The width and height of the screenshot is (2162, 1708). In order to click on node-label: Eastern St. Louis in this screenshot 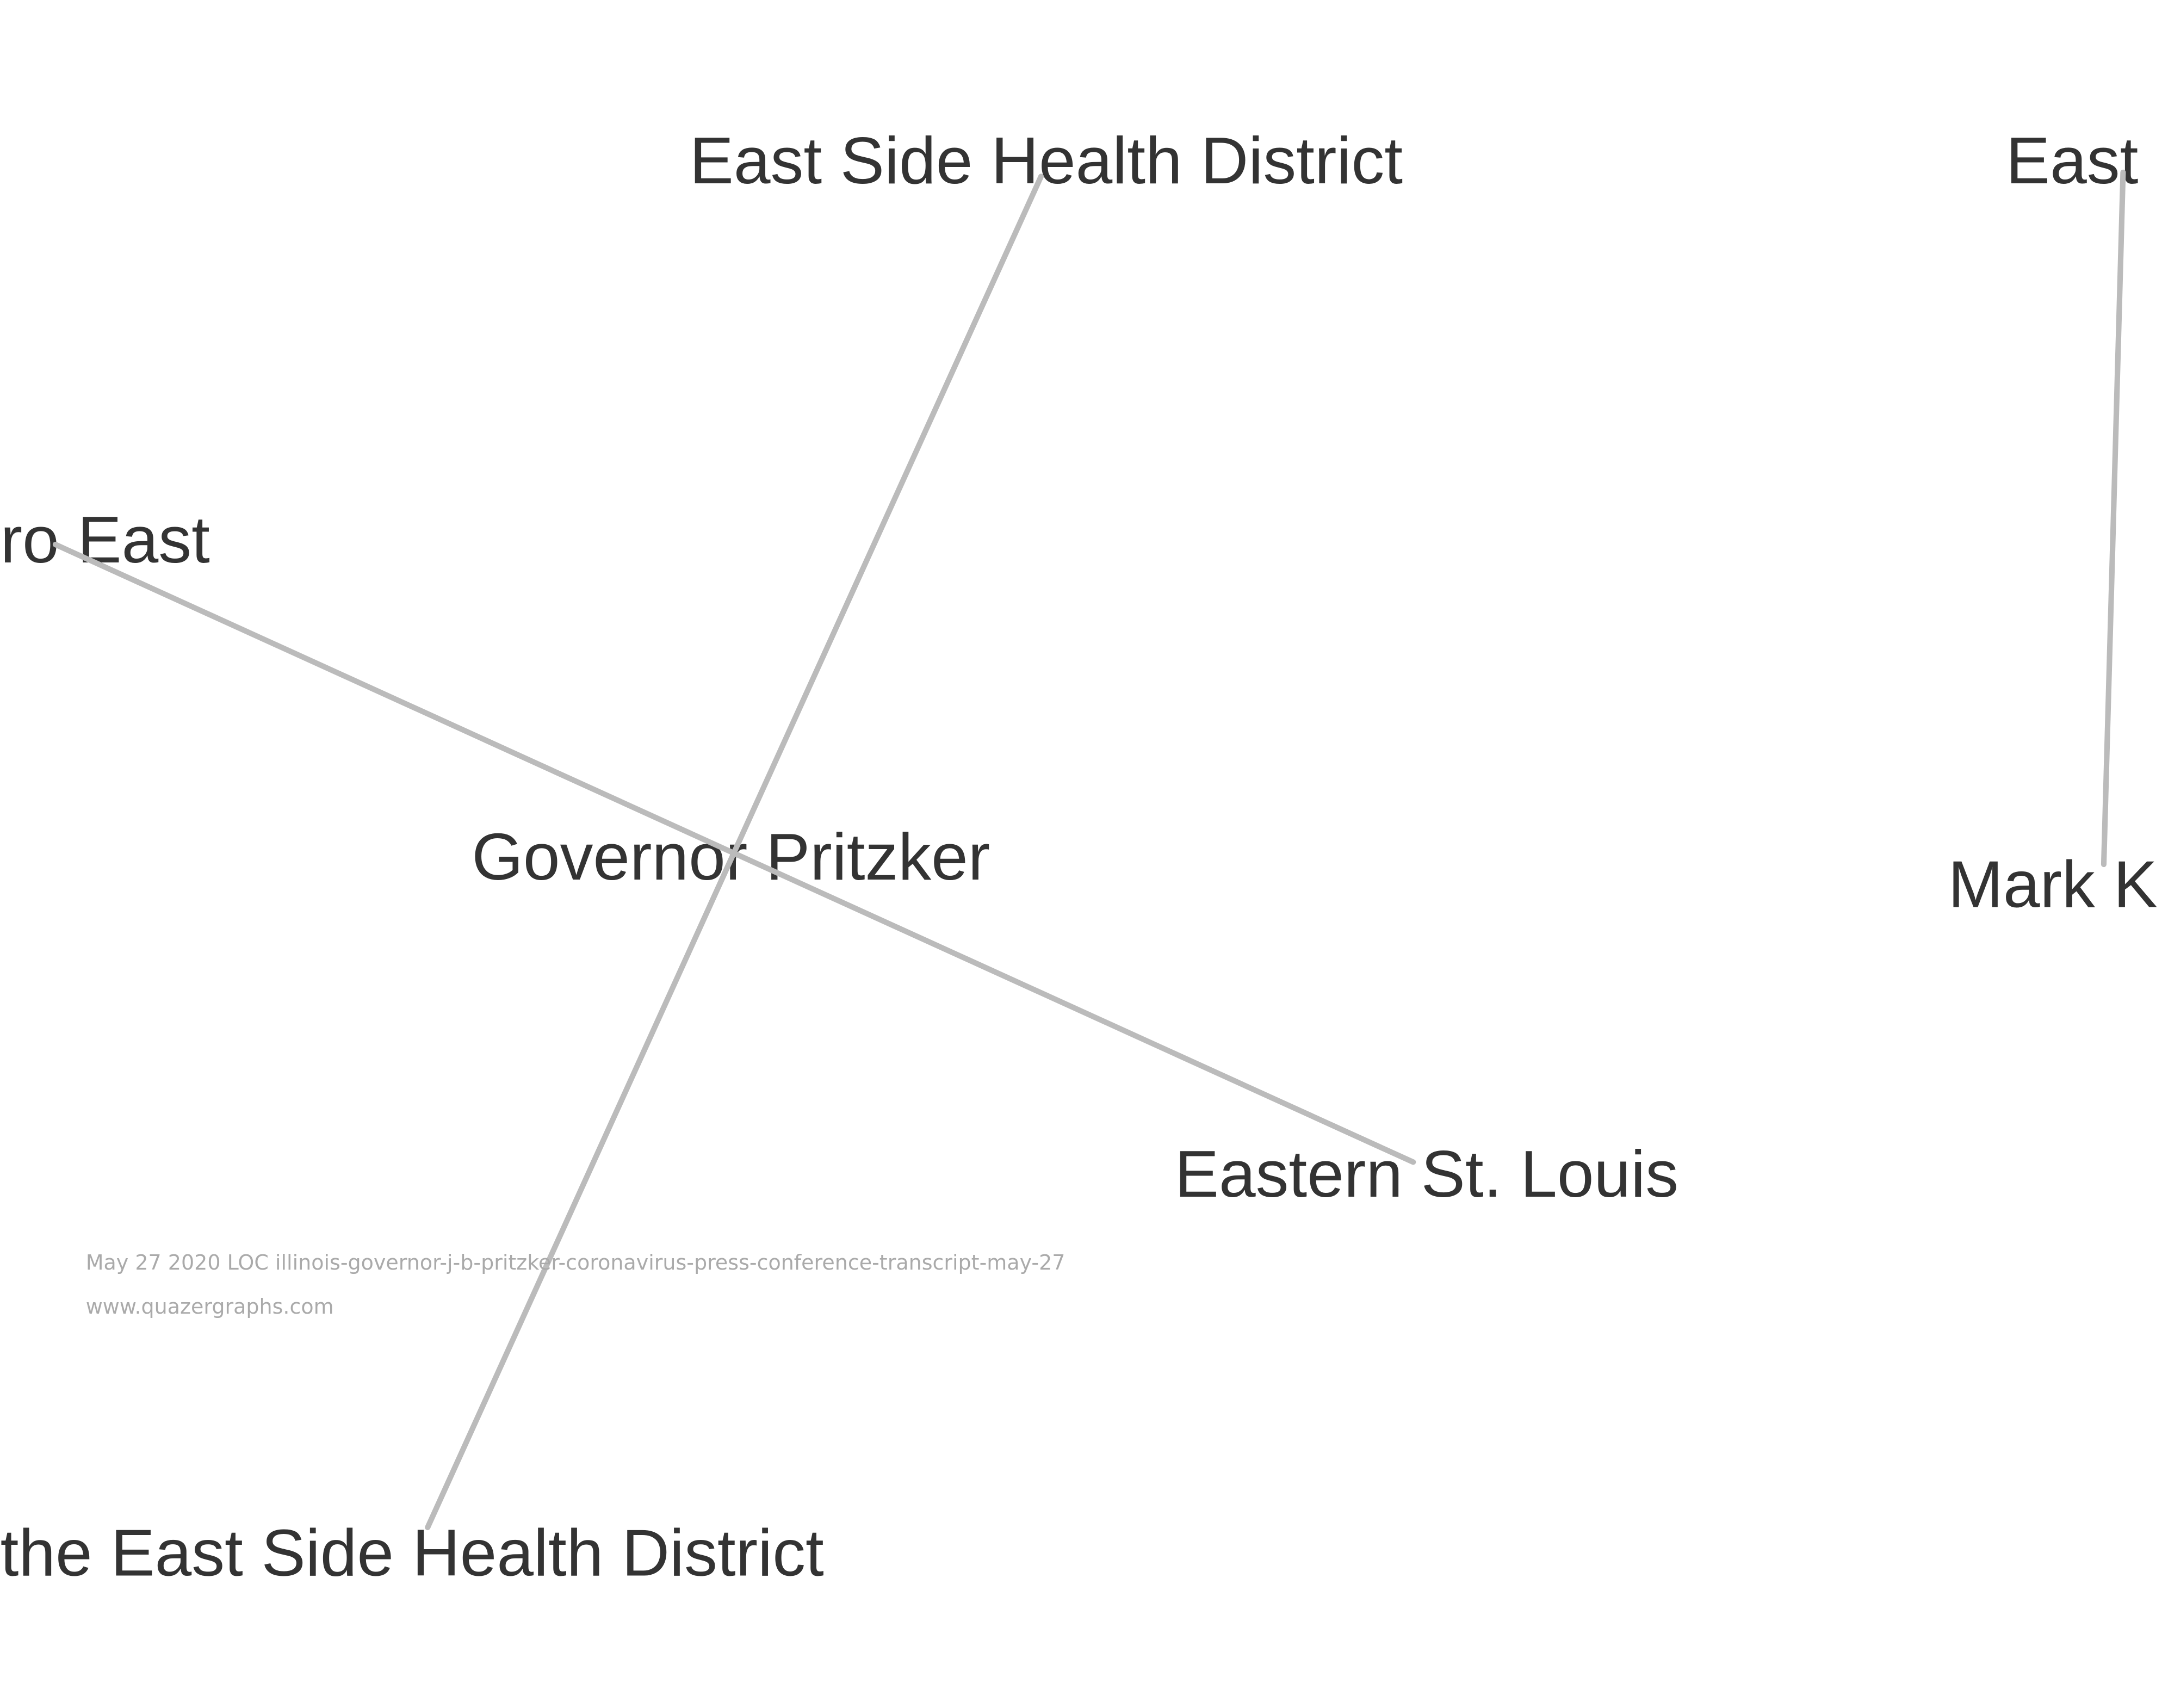, I will do `click(1426, 1174)`.